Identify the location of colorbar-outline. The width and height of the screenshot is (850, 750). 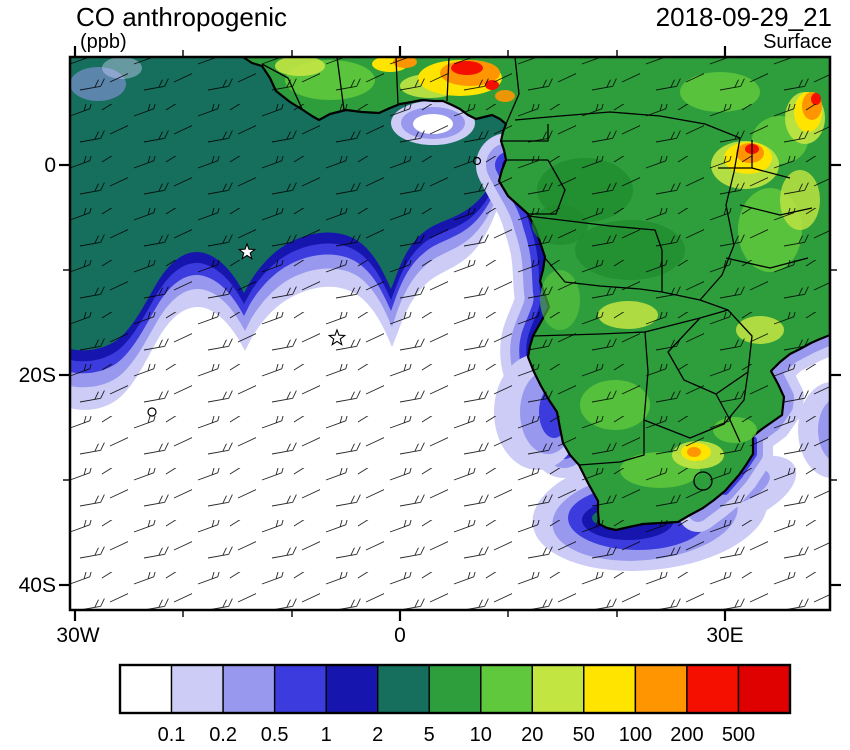
(455, 689).